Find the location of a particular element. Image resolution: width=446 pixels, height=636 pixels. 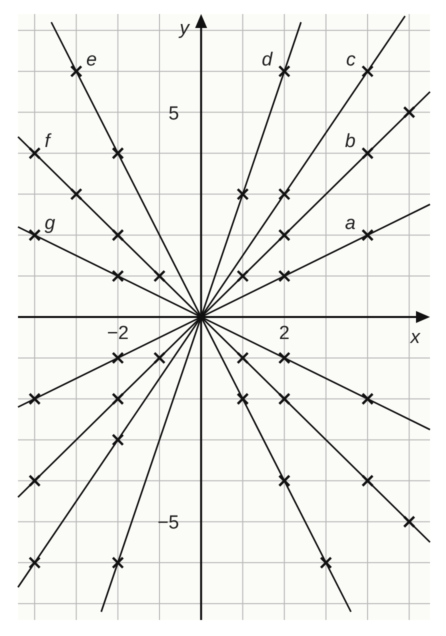

series-label: e is located at coordinates (91, 59).